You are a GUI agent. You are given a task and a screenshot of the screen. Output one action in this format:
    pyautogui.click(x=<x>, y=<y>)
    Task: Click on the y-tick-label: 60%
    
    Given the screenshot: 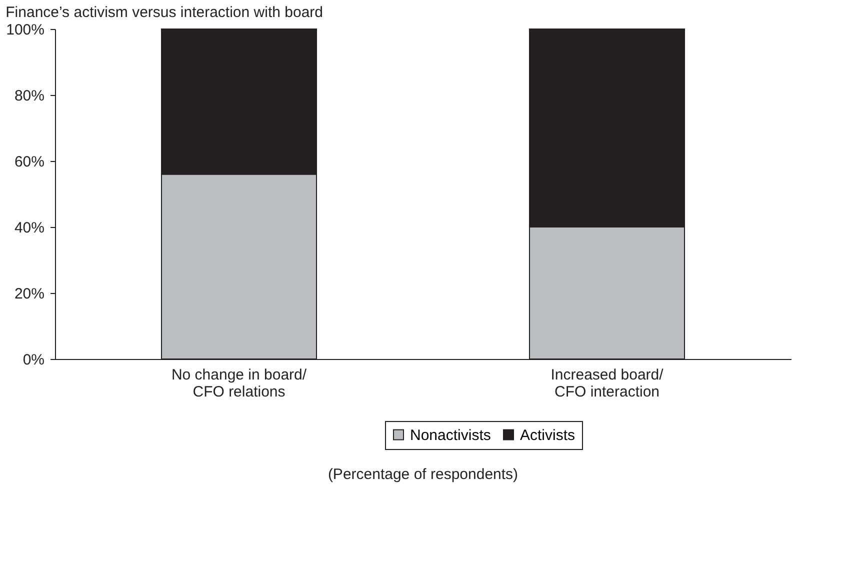 What is the action you would take?
    pyautogui.click(x=29, y=162)
    